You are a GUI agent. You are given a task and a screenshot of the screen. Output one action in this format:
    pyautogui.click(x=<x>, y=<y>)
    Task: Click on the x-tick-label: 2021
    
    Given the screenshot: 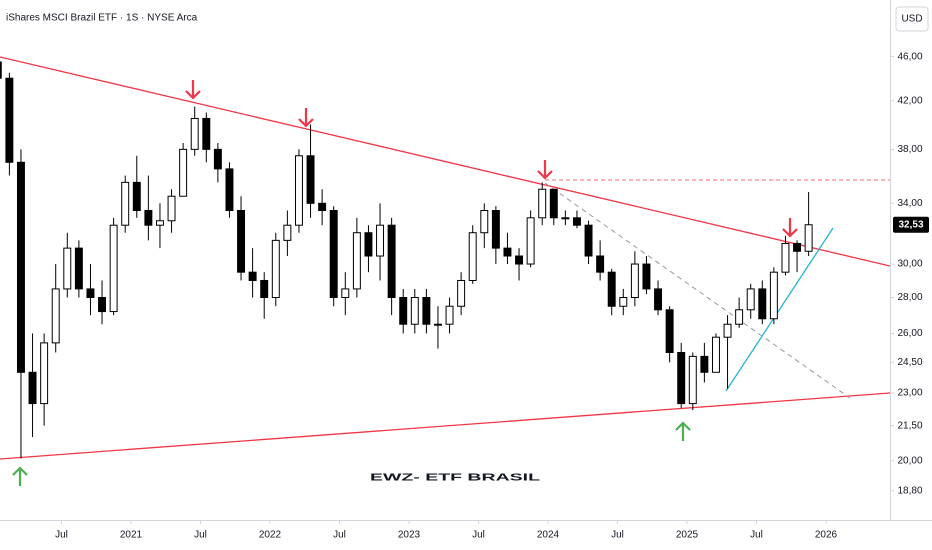 What is the action you would take?
    pyautogui.click(x=131, y=535)
    